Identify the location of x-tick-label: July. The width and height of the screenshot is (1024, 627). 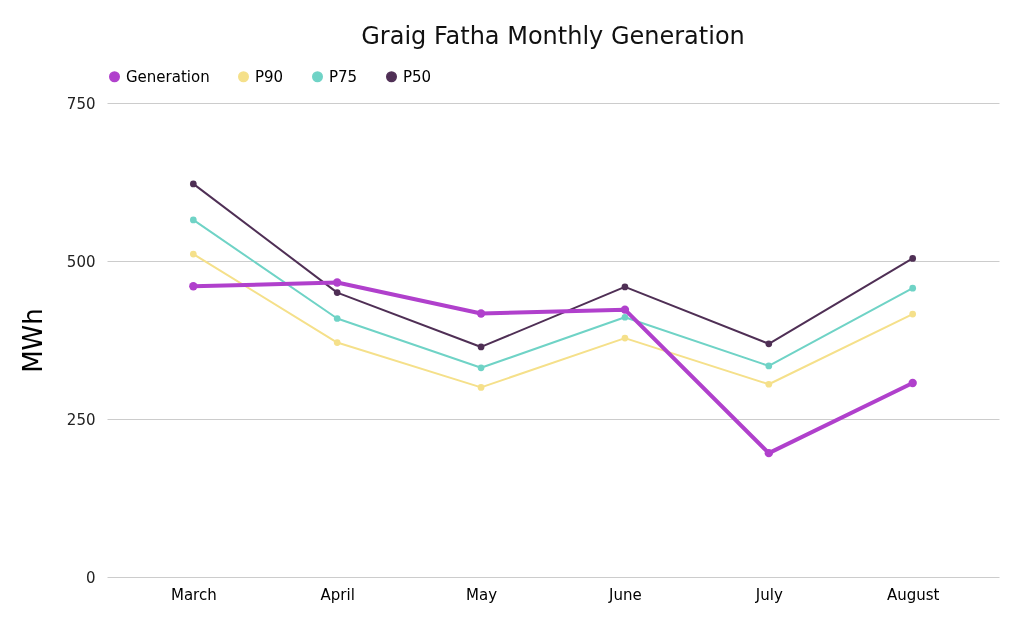
(768, 594).